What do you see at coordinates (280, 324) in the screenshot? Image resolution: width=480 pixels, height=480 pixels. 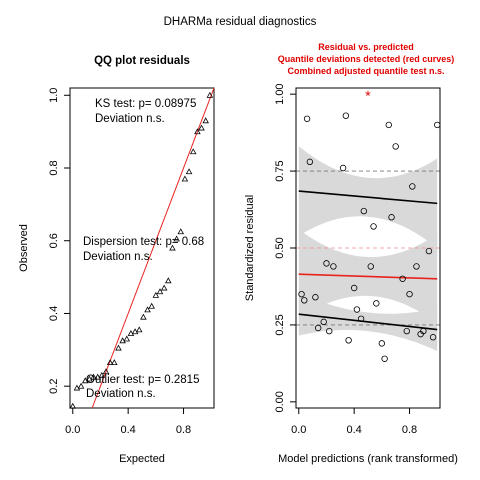 I see `rv-y-tick-label: 0.25` at bounding box center [280, 324].